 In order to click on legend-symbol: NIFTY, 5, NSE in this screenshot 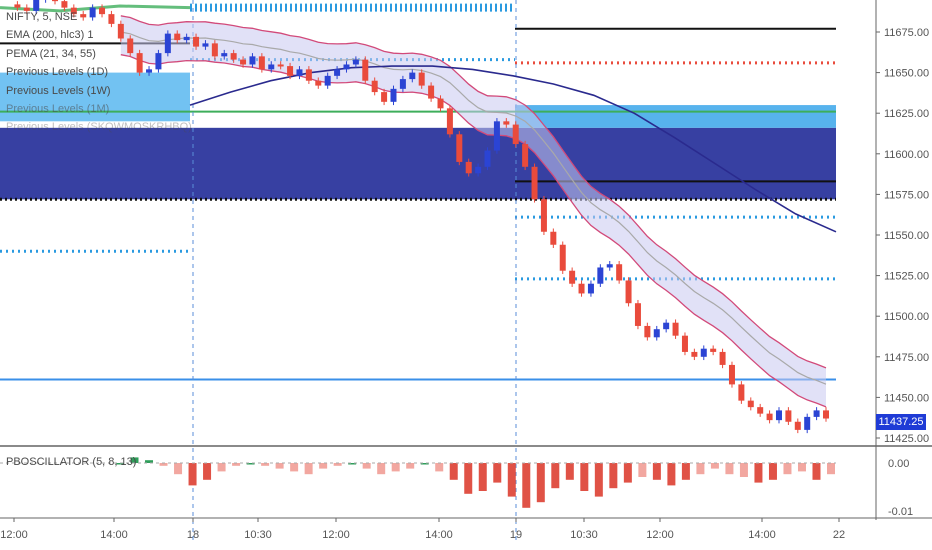, I will do `click(42, 17)`.